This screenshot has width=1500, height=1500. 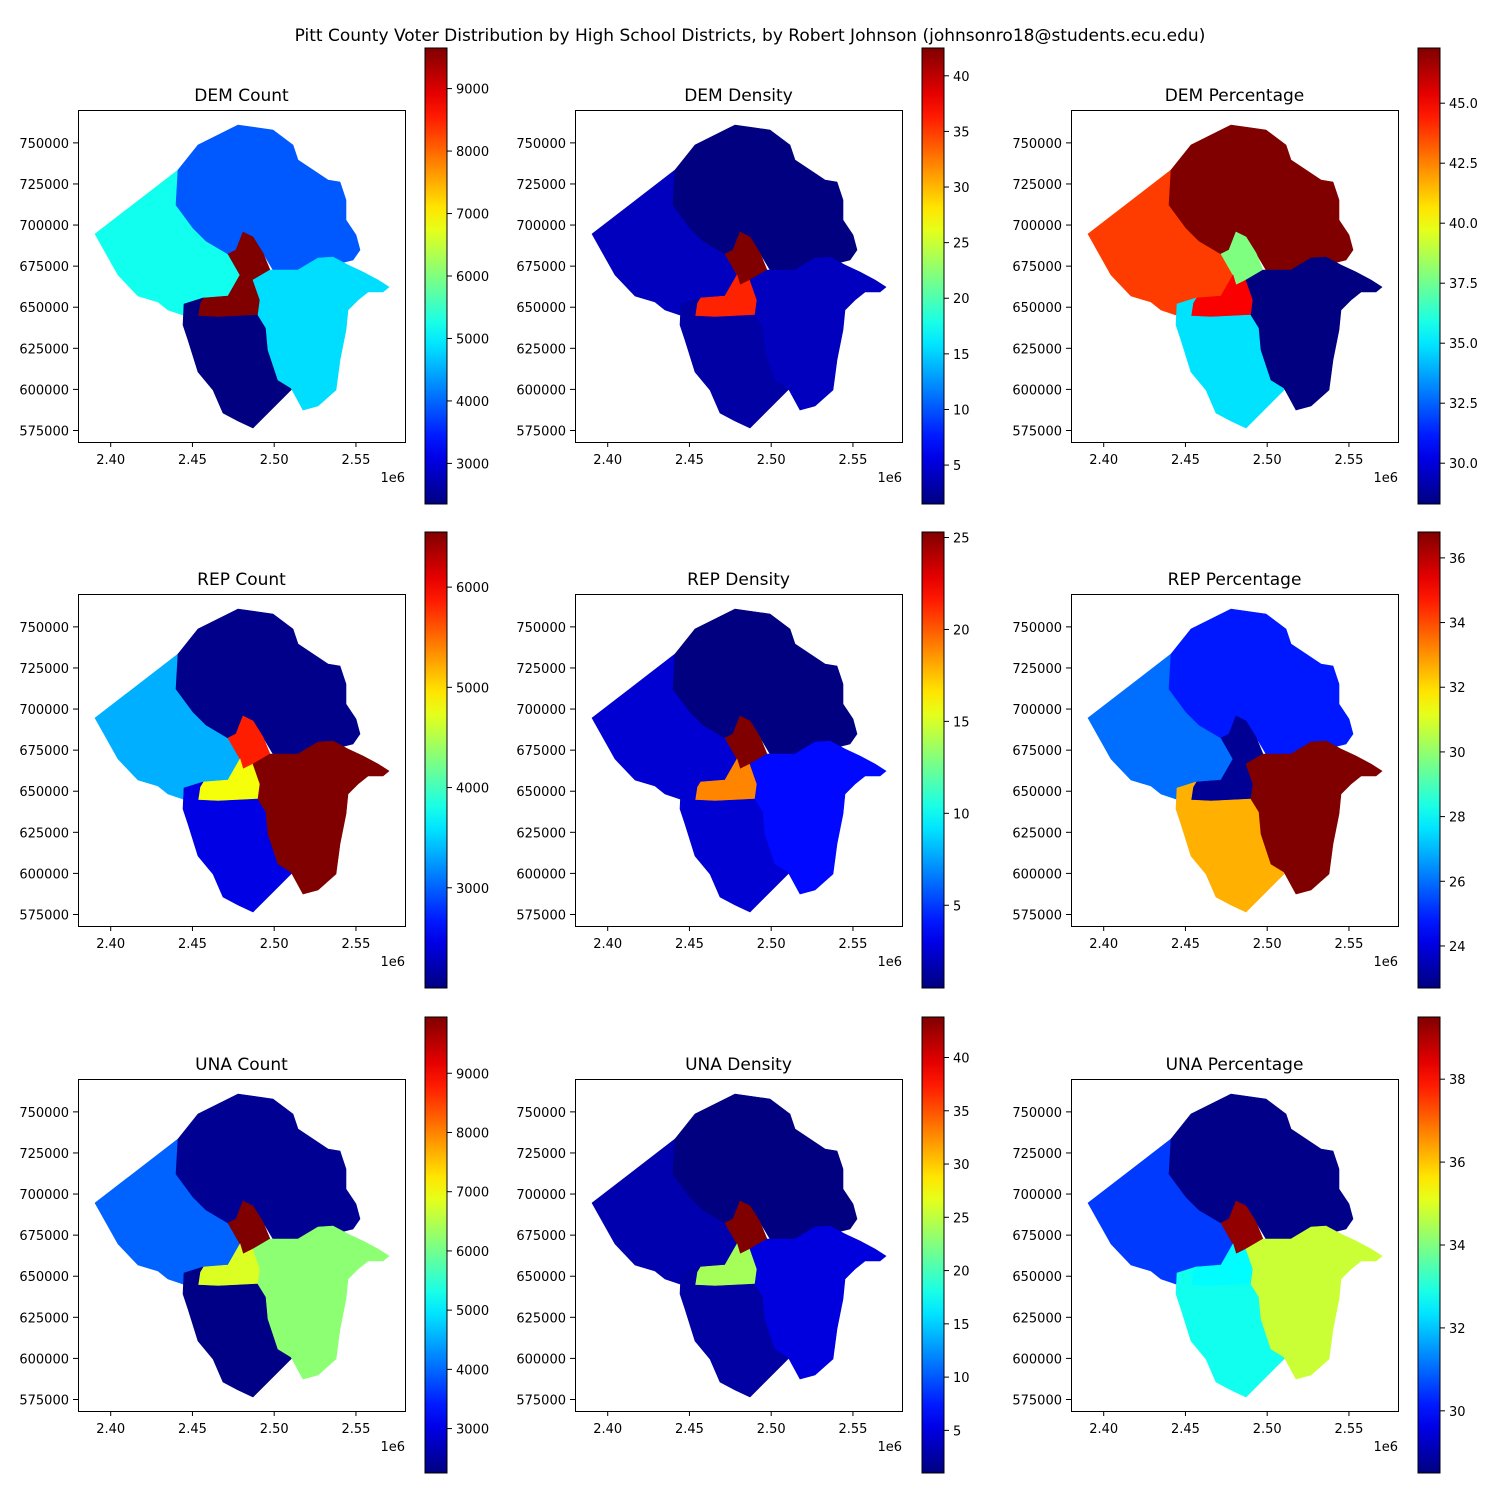 What do you see at coordinates (738, 1065) in the screenshot?
I see `panel-title: UNA Density` at bounding box center [738, 1065].